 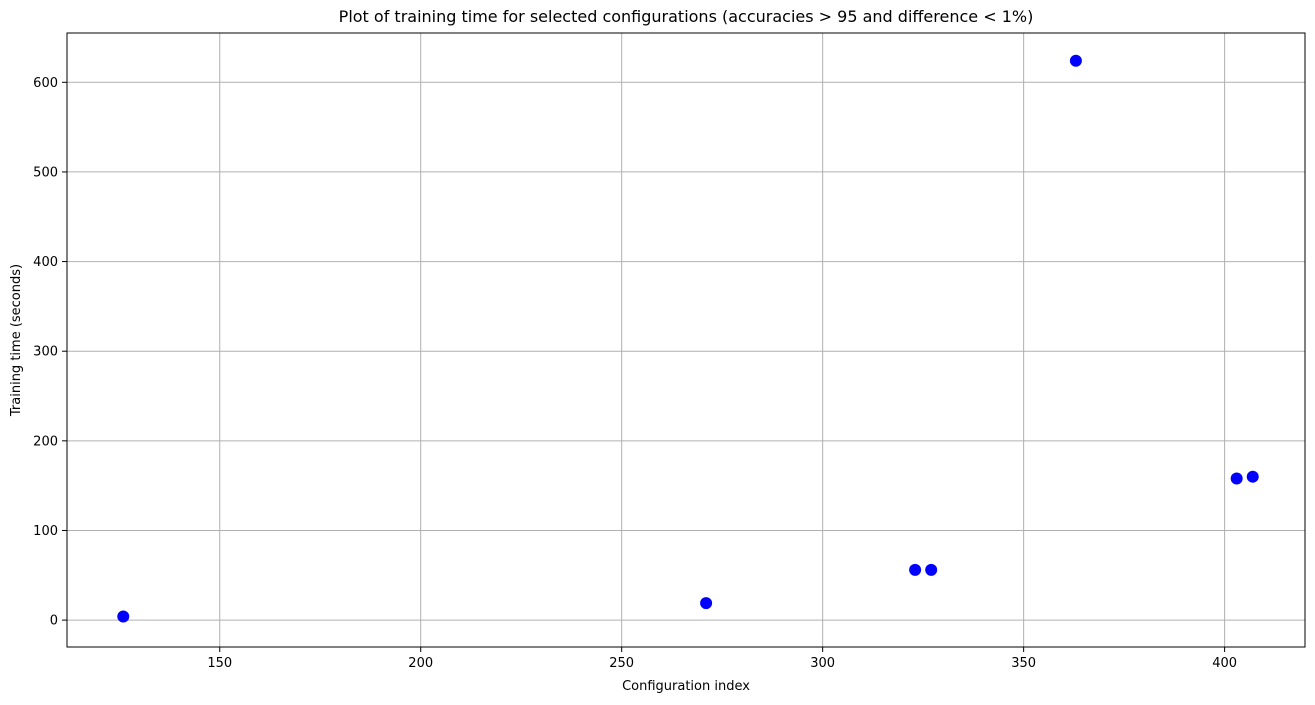 What do you see at coordinates (686, 686) in the screenshot?
I see `x-axis-label: Configuration index` at bounding box center [686, 686].